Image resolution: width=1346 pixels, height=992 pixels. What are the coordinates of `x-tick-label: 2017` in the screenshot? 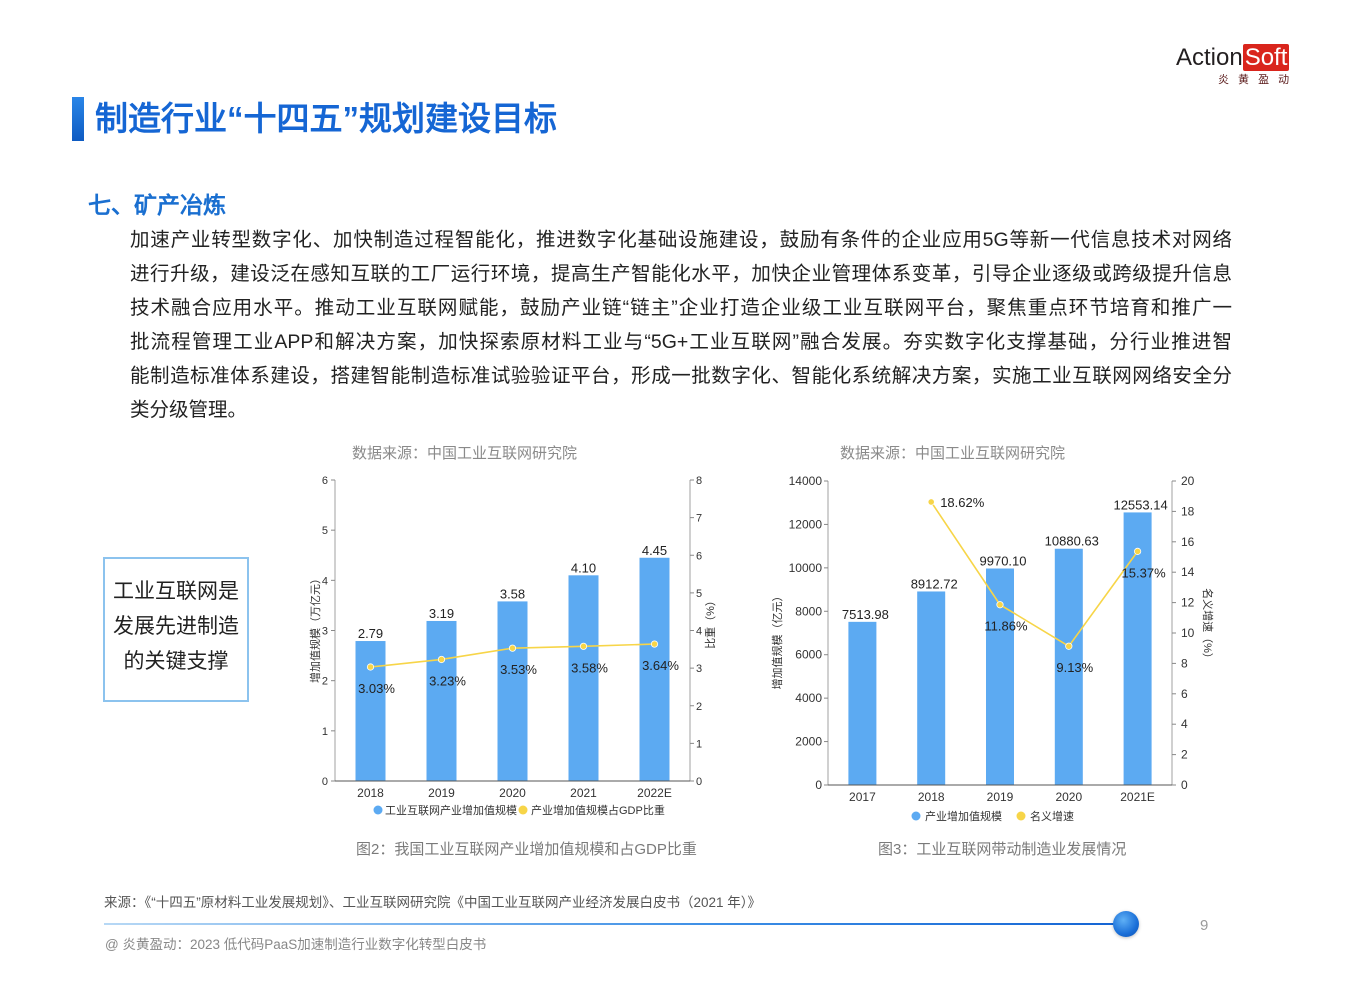 It's located at (862, 797).